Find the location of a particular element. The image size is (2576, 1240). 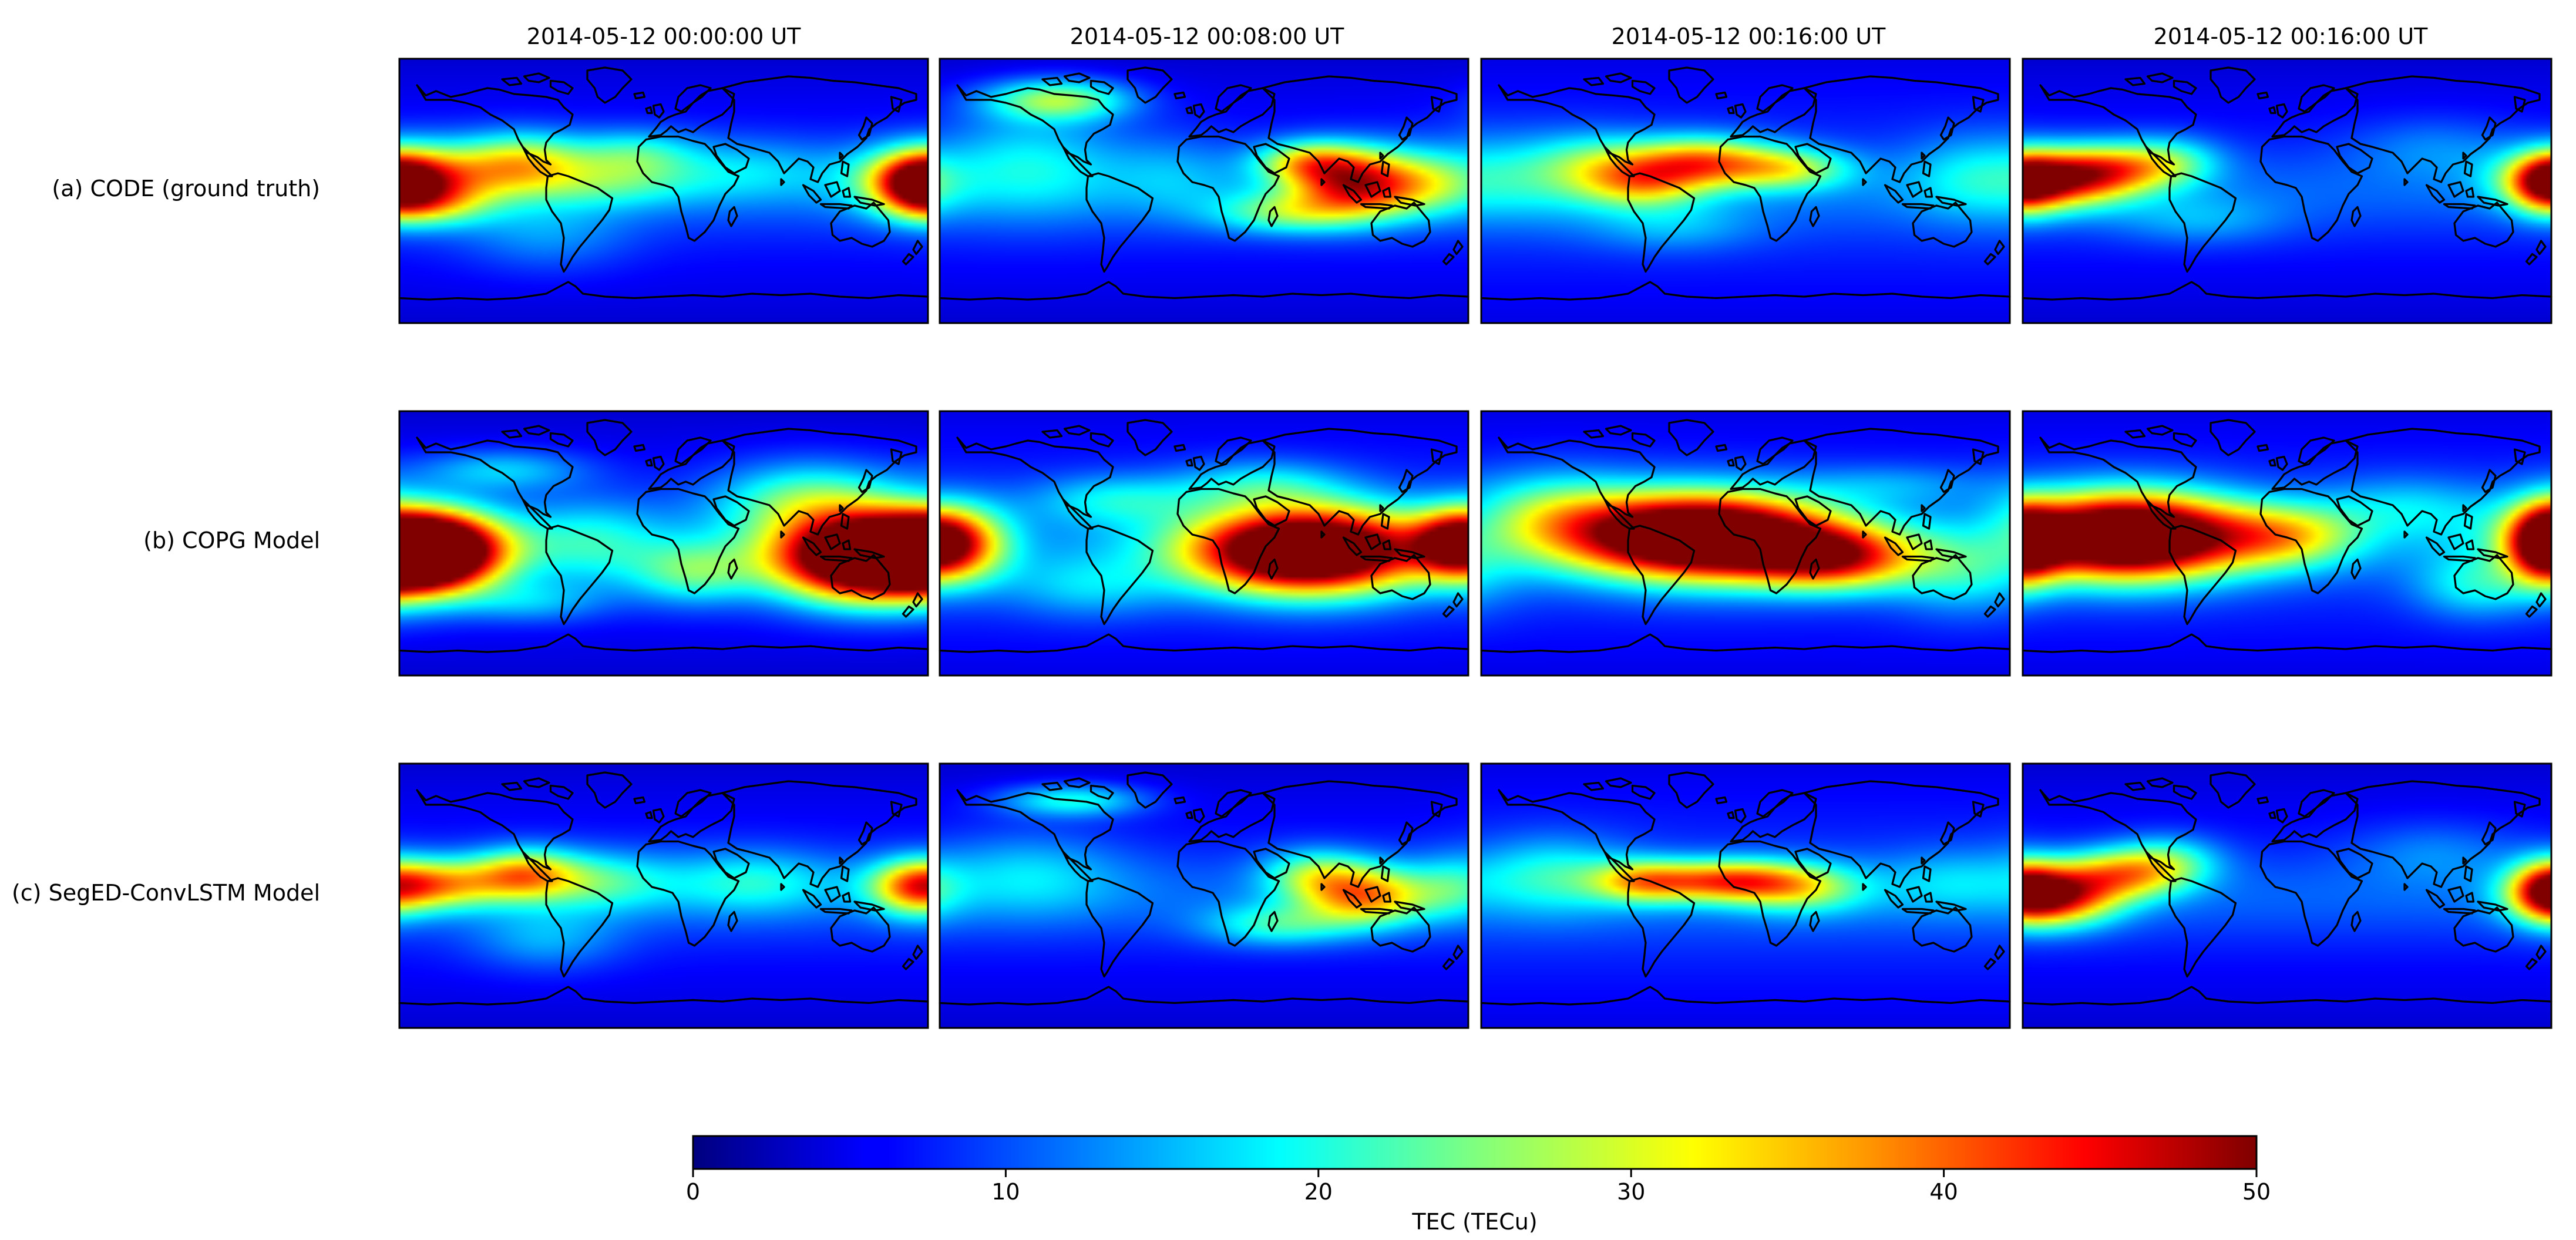

colorbar-gradient is located at coordinates (1475, 1152).